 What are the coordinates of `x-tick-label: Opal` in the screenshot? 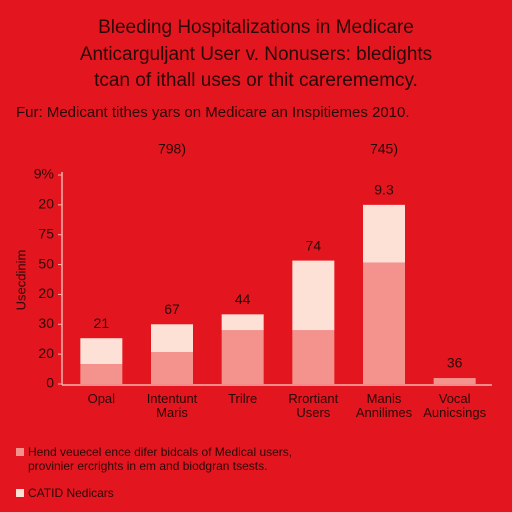 It's located at (101, 398).